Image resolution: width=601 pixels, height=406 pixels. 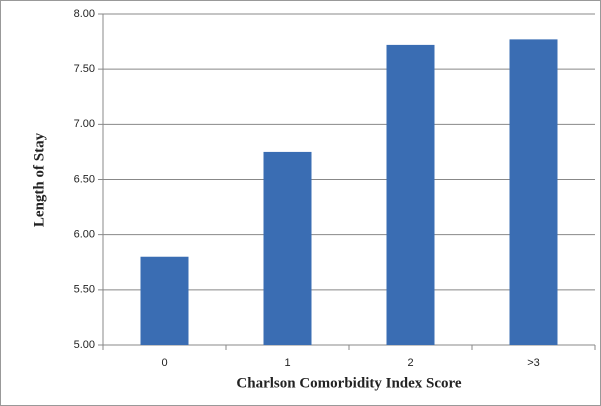 I want to click on x-tick-label: 0, so click(x=164, y=363).